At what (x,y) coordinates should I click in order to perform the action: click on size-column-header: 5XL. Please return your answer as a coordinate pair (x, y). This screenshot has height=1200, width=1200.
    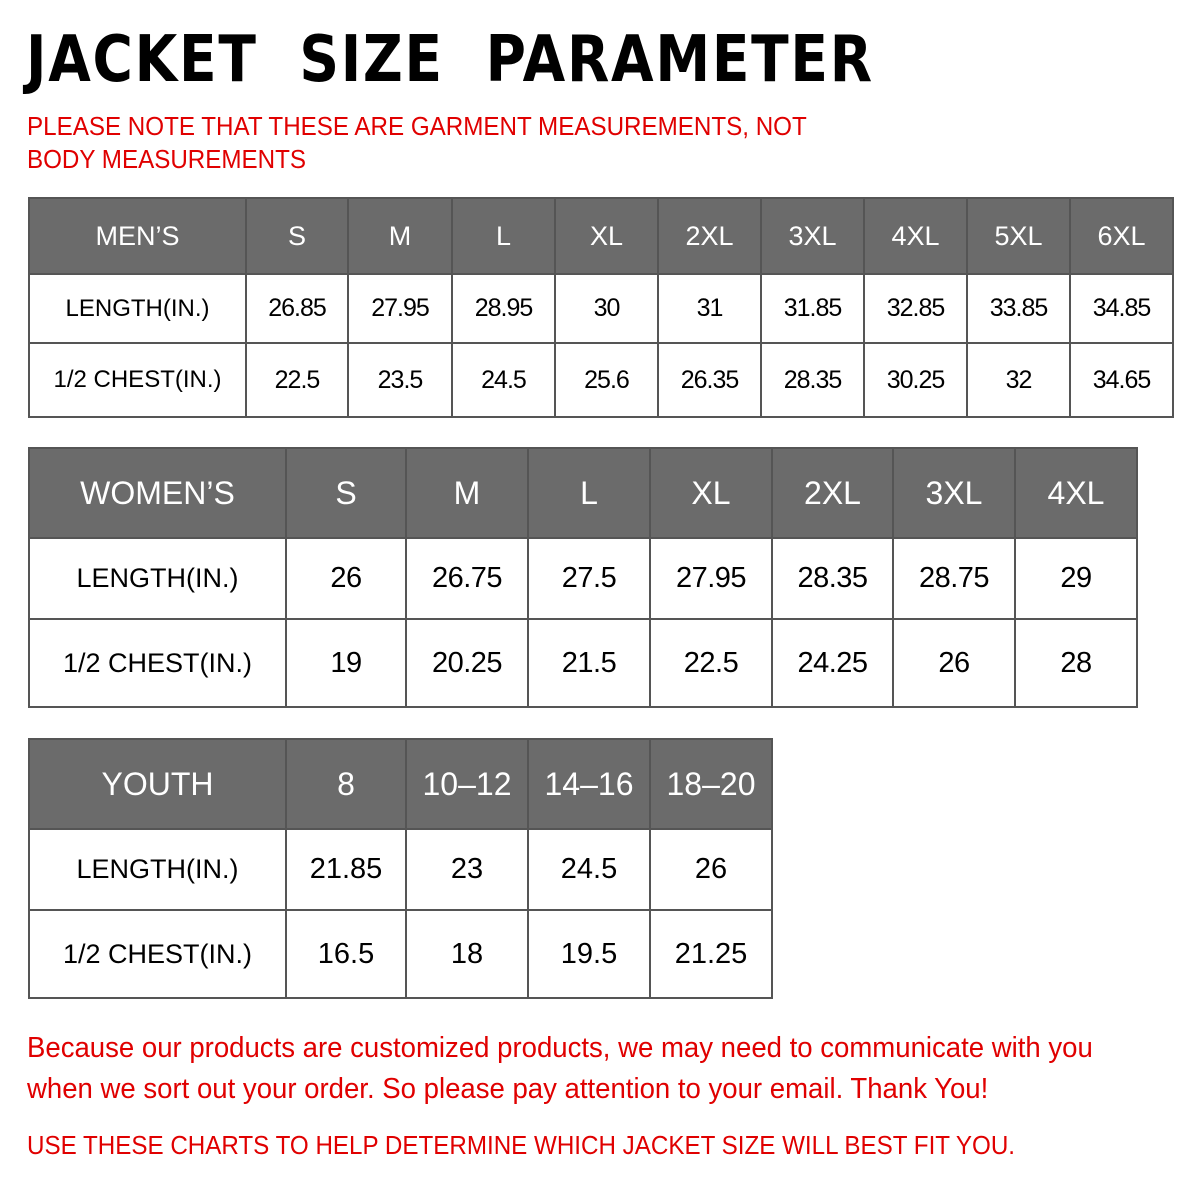
    Looking at the image, I should click on (1018, 236).